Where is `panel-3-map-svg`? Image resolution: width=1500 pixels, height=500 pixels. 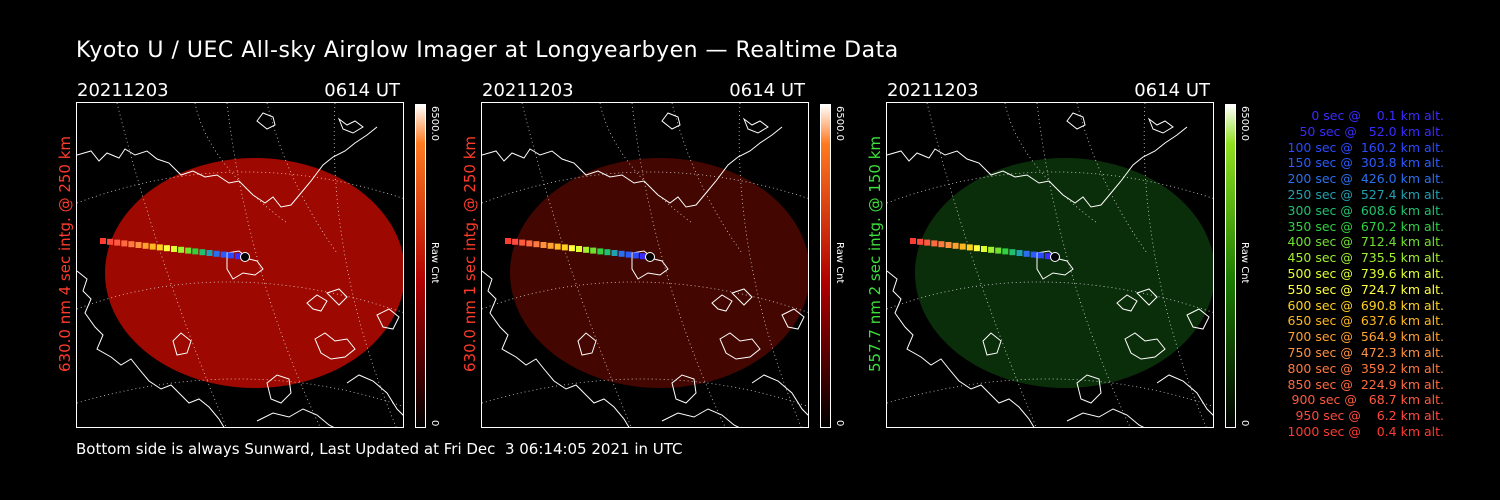
panel-3-map-svg is located at coordinates (1050, 265).